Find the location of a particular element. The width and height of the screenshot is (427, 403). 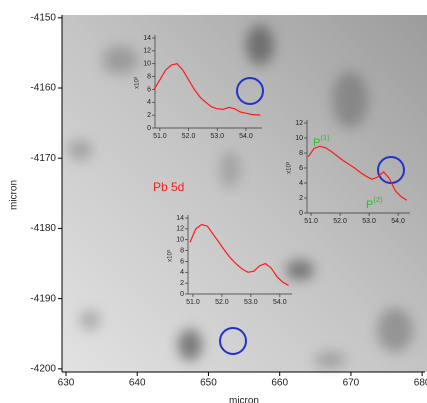

x-tick-label: 680 is located at coordinates (420, 383).